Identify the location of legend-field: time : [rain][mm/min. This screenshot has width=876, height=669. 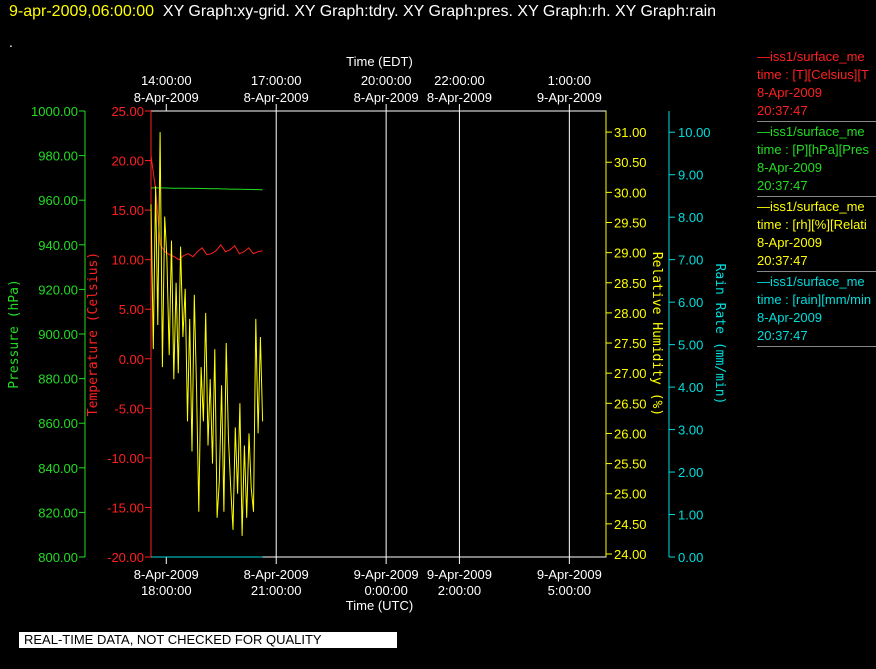
(814, 299).